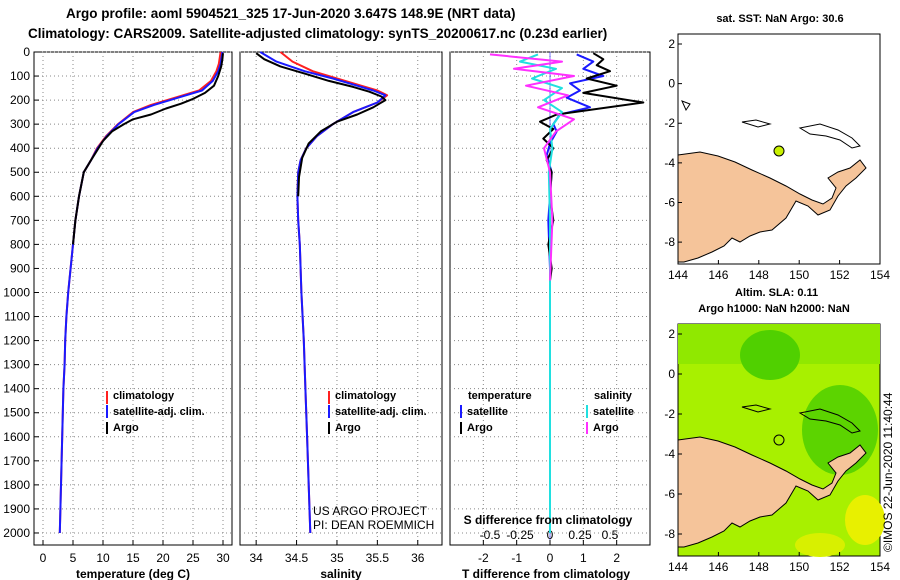 The width and height of the screenshot is (900, 580). I want to click on temperature-x-ticks: 0 5 10 15 20 25 30, so click(135, 552).